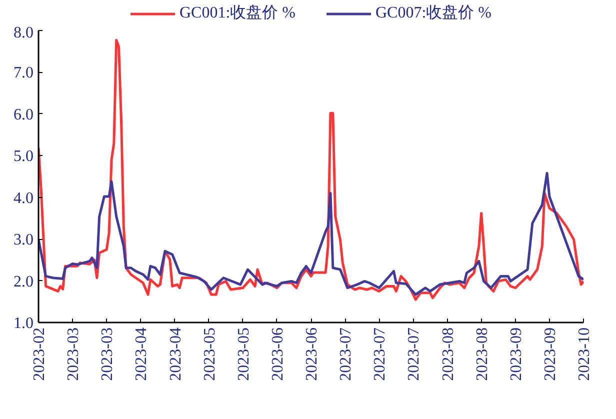  What do you see at coordinates (24, 281) in the screenshot?
I see `y-tick-label: 2.0` at bounding box center [24, 281].